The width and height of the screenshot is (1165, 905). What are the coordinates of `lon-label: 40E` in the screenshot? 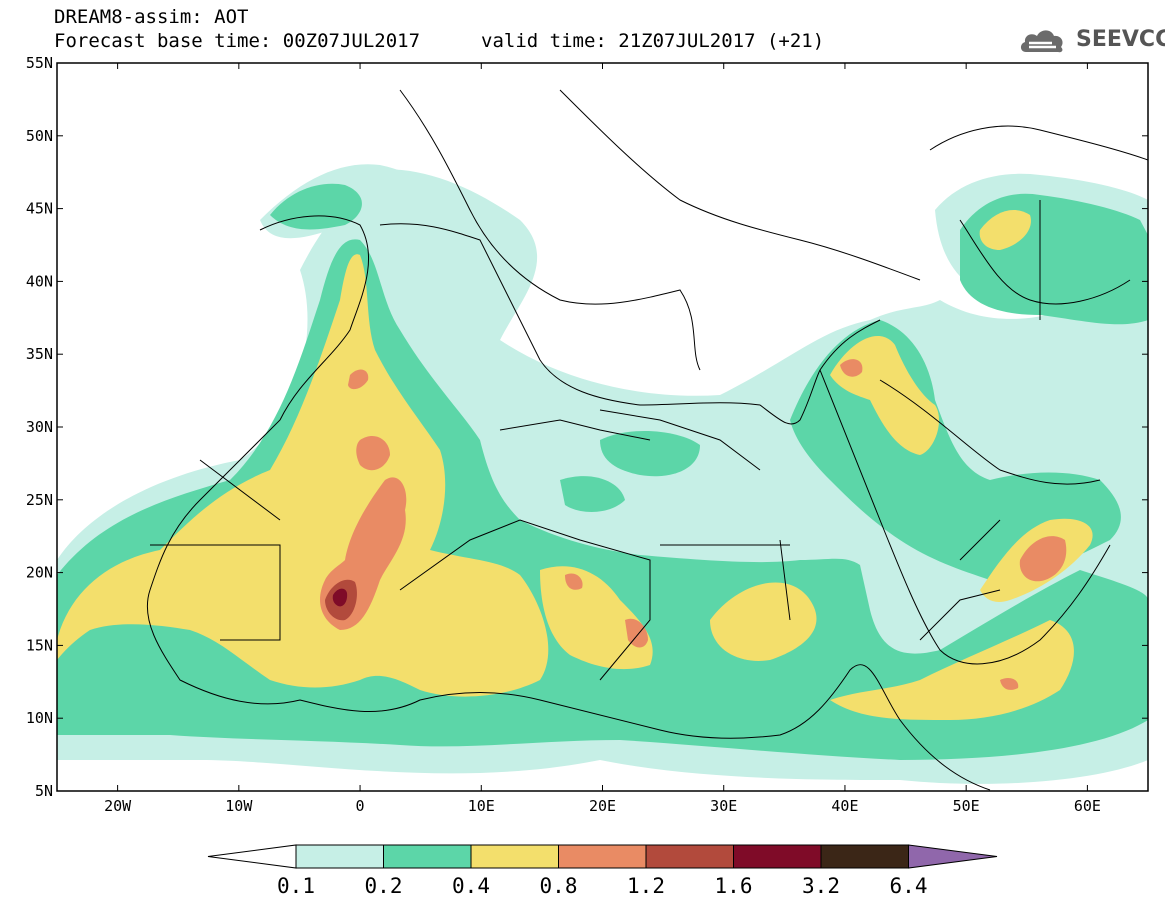 It's located at (844, 806).